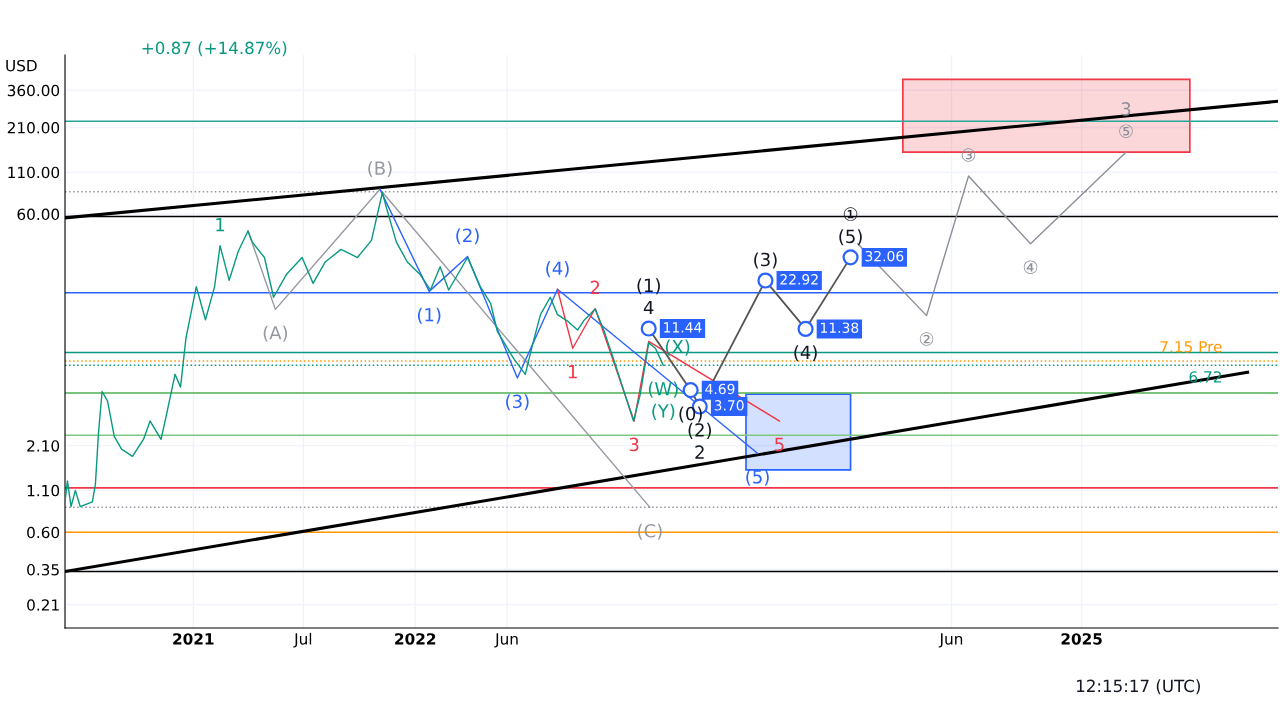 The width and height of the screenshot is (1280, 705). Describe the element at coordinates (43, 532) in the screenshot. I see `y-tick-label: 0.60` at that location.